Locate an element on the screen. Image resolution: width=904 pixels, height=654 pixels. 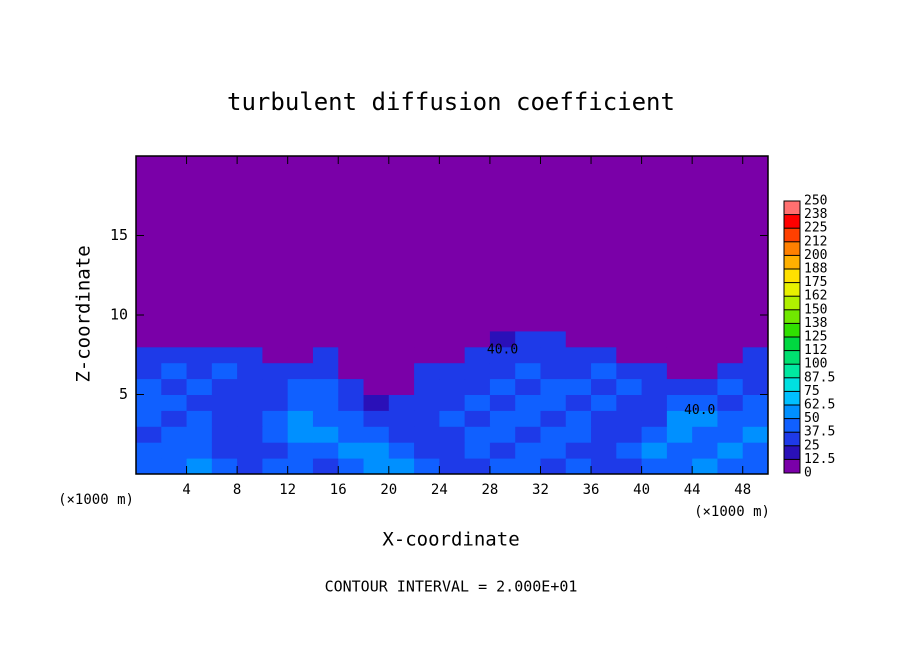
colorbar-label: 62.5 is located at coordinates (819, 405).